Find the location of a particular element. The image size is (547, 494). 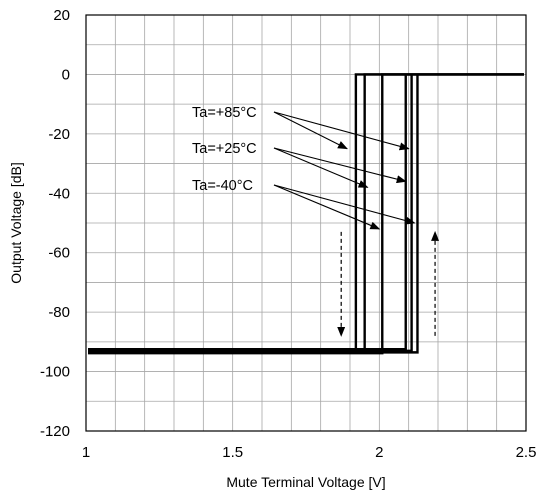

y-tick-label: -100 is located at coordinates (55, 372).